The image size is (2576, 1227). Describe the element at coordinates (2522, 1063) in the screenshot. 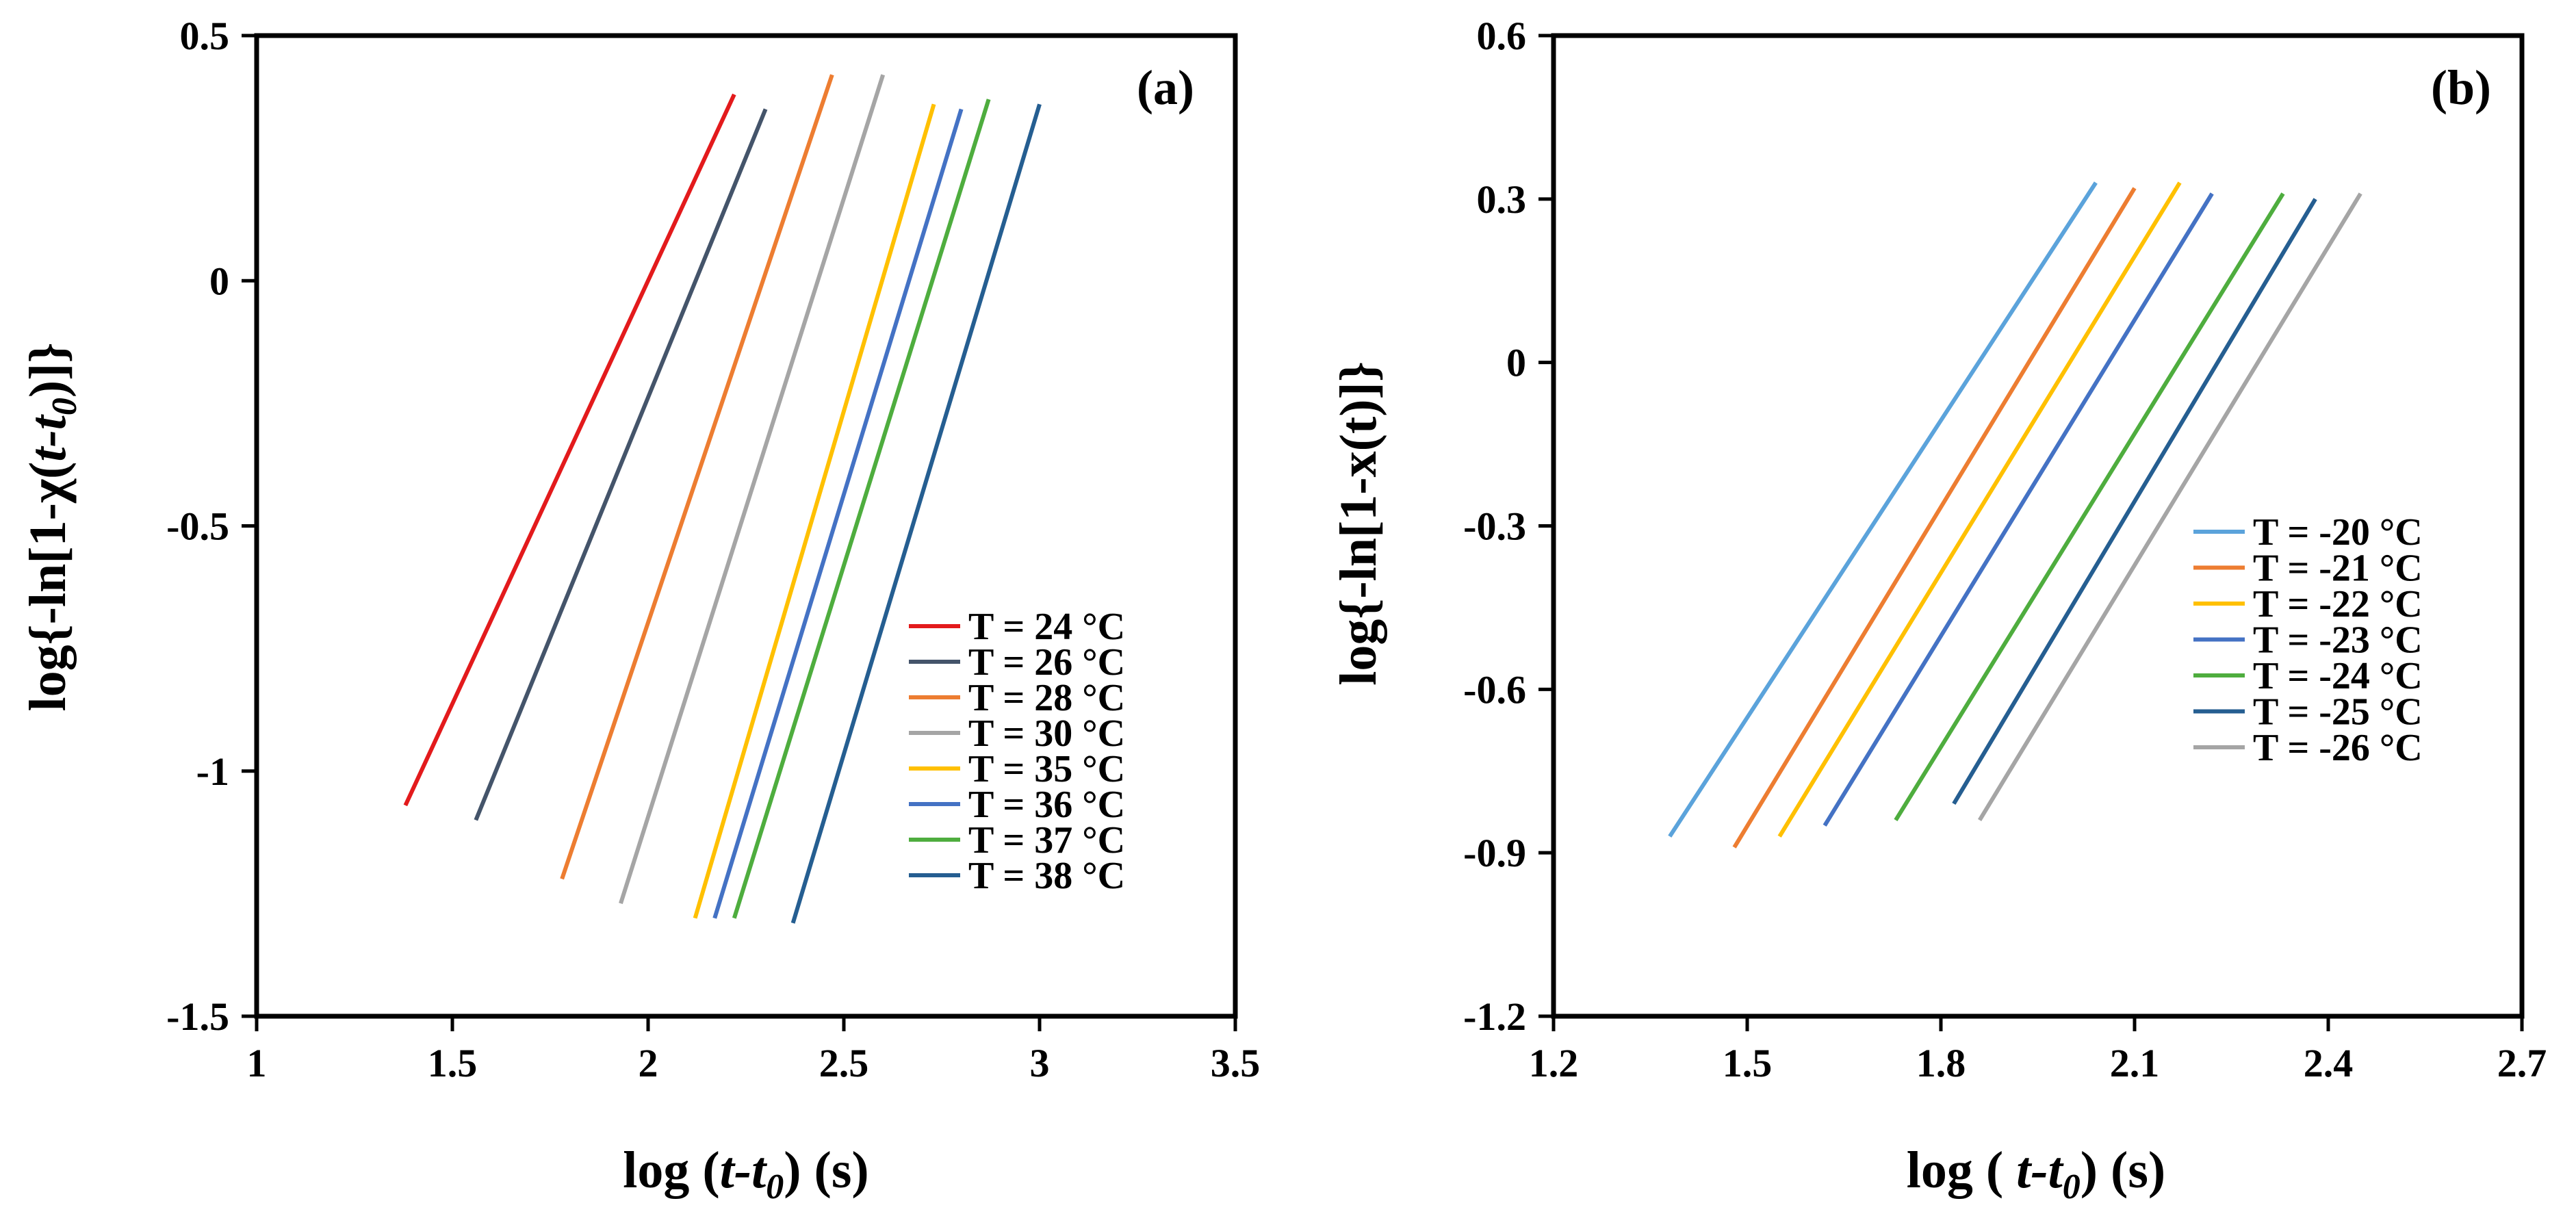

I see `x-tick-label-b: 2.7` at that location.